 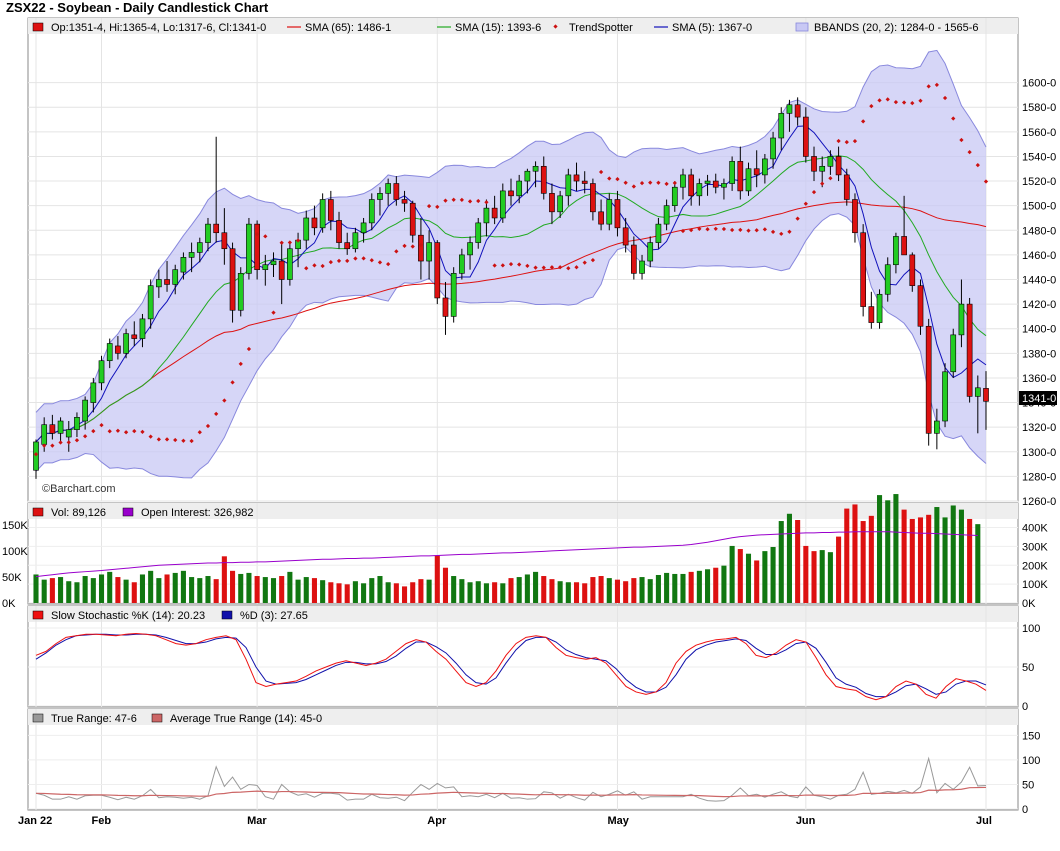 I want to click on price-tick-label: 1260-0, so click(x=1039, y=502).